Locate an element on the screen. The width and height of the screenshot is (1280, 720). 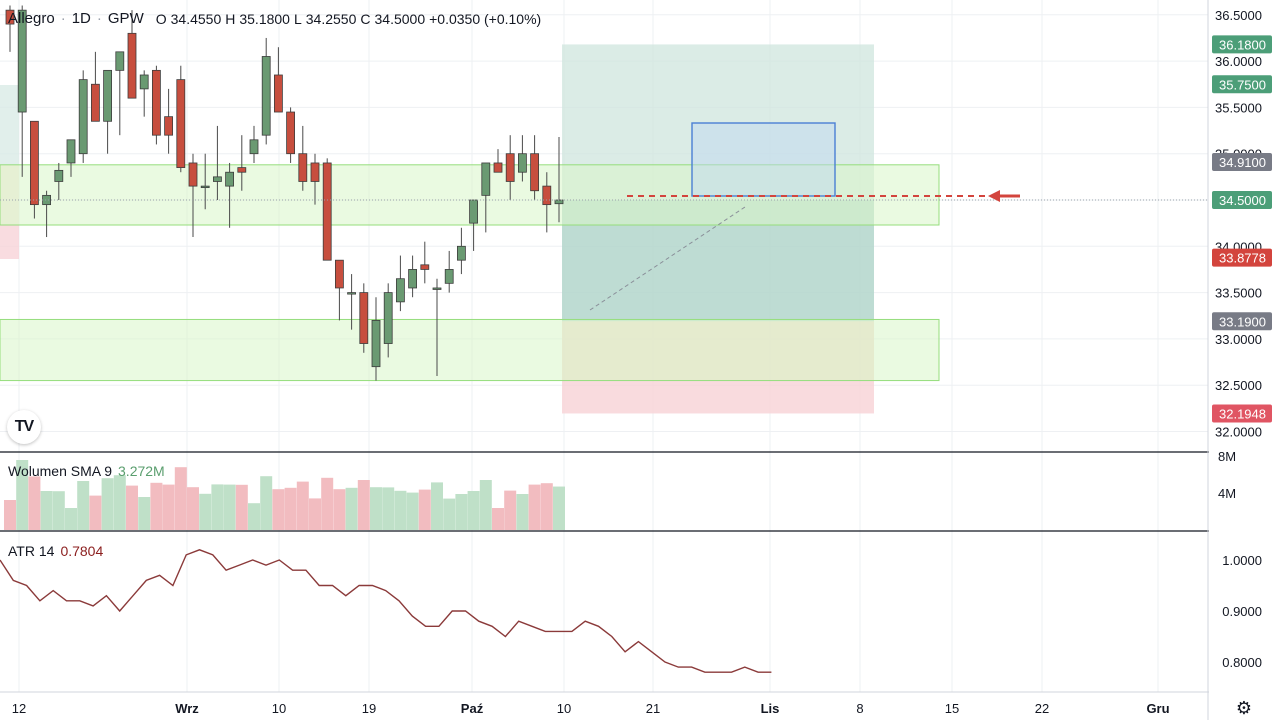
price-label-text: 35.7500 is located at coordinates (1242, 84).